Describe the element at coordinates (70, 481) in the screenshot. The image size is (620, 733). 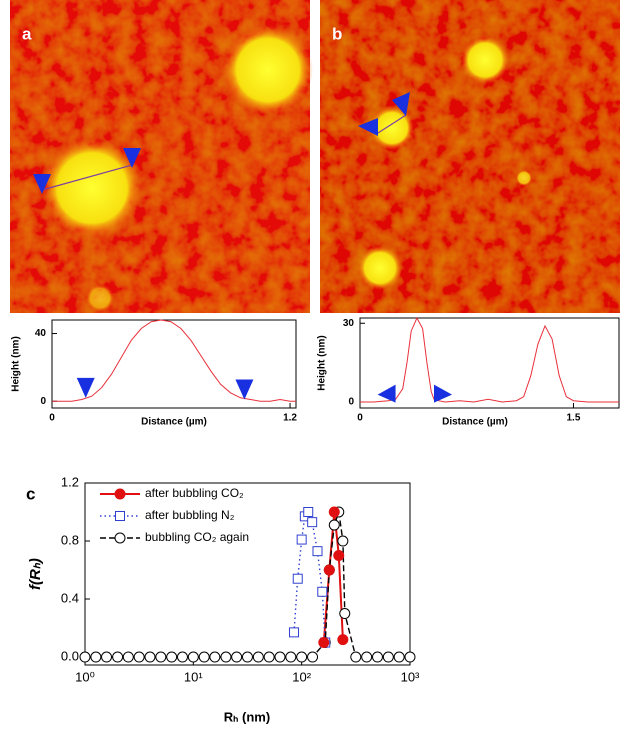
I see `y-tick-label: 1.2` at that location.